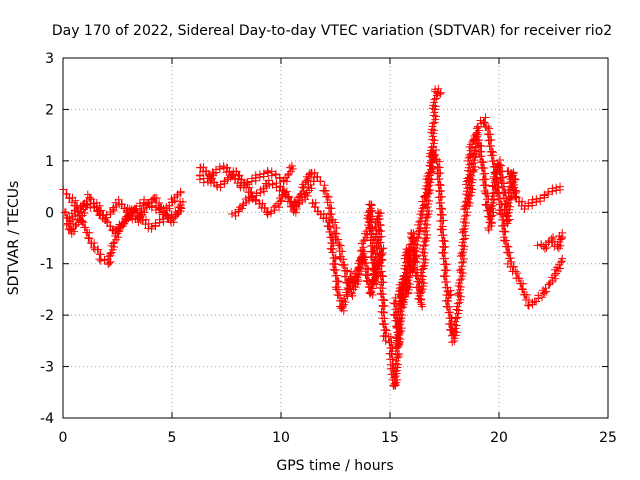 The image size is (640, 480). Describe the element at coordinates (47, 419) in the screenshot. I see `y-tick-label: -4` at that location.